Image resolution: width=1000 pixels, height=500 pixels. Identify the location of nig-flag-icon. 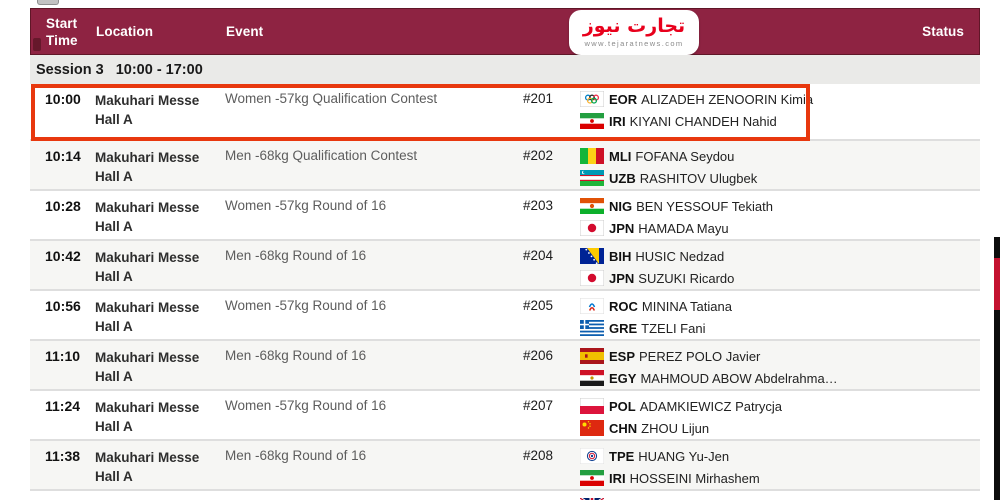
(592, 206).